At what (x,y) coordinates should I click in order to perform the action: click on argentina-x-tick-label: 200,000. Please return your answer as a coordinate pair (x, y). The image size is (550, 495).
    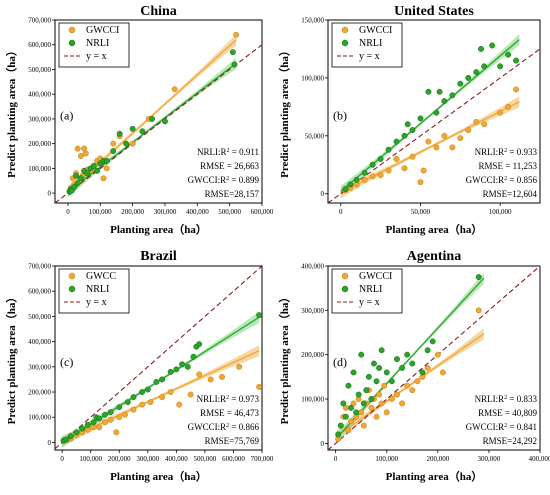
    Looking at the image, I should click on (437, 459).